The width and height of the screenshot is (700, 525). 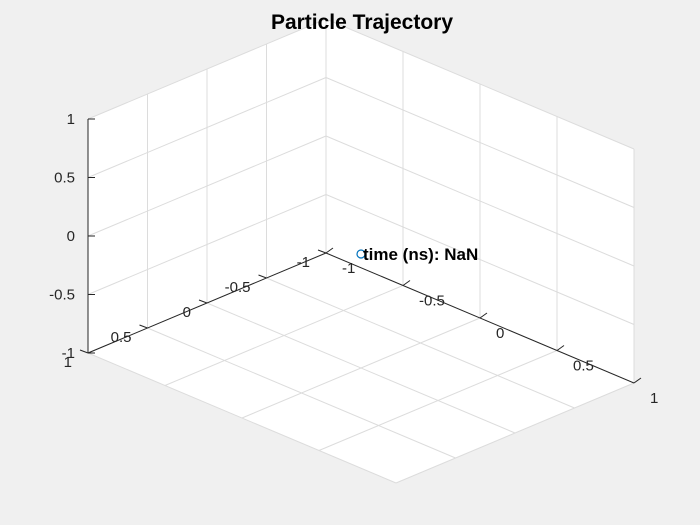 What do you see at coordinates (238, 287) in the screenshot?
I see `y-tick-label: -0.5` at bounding box center [238, 287].